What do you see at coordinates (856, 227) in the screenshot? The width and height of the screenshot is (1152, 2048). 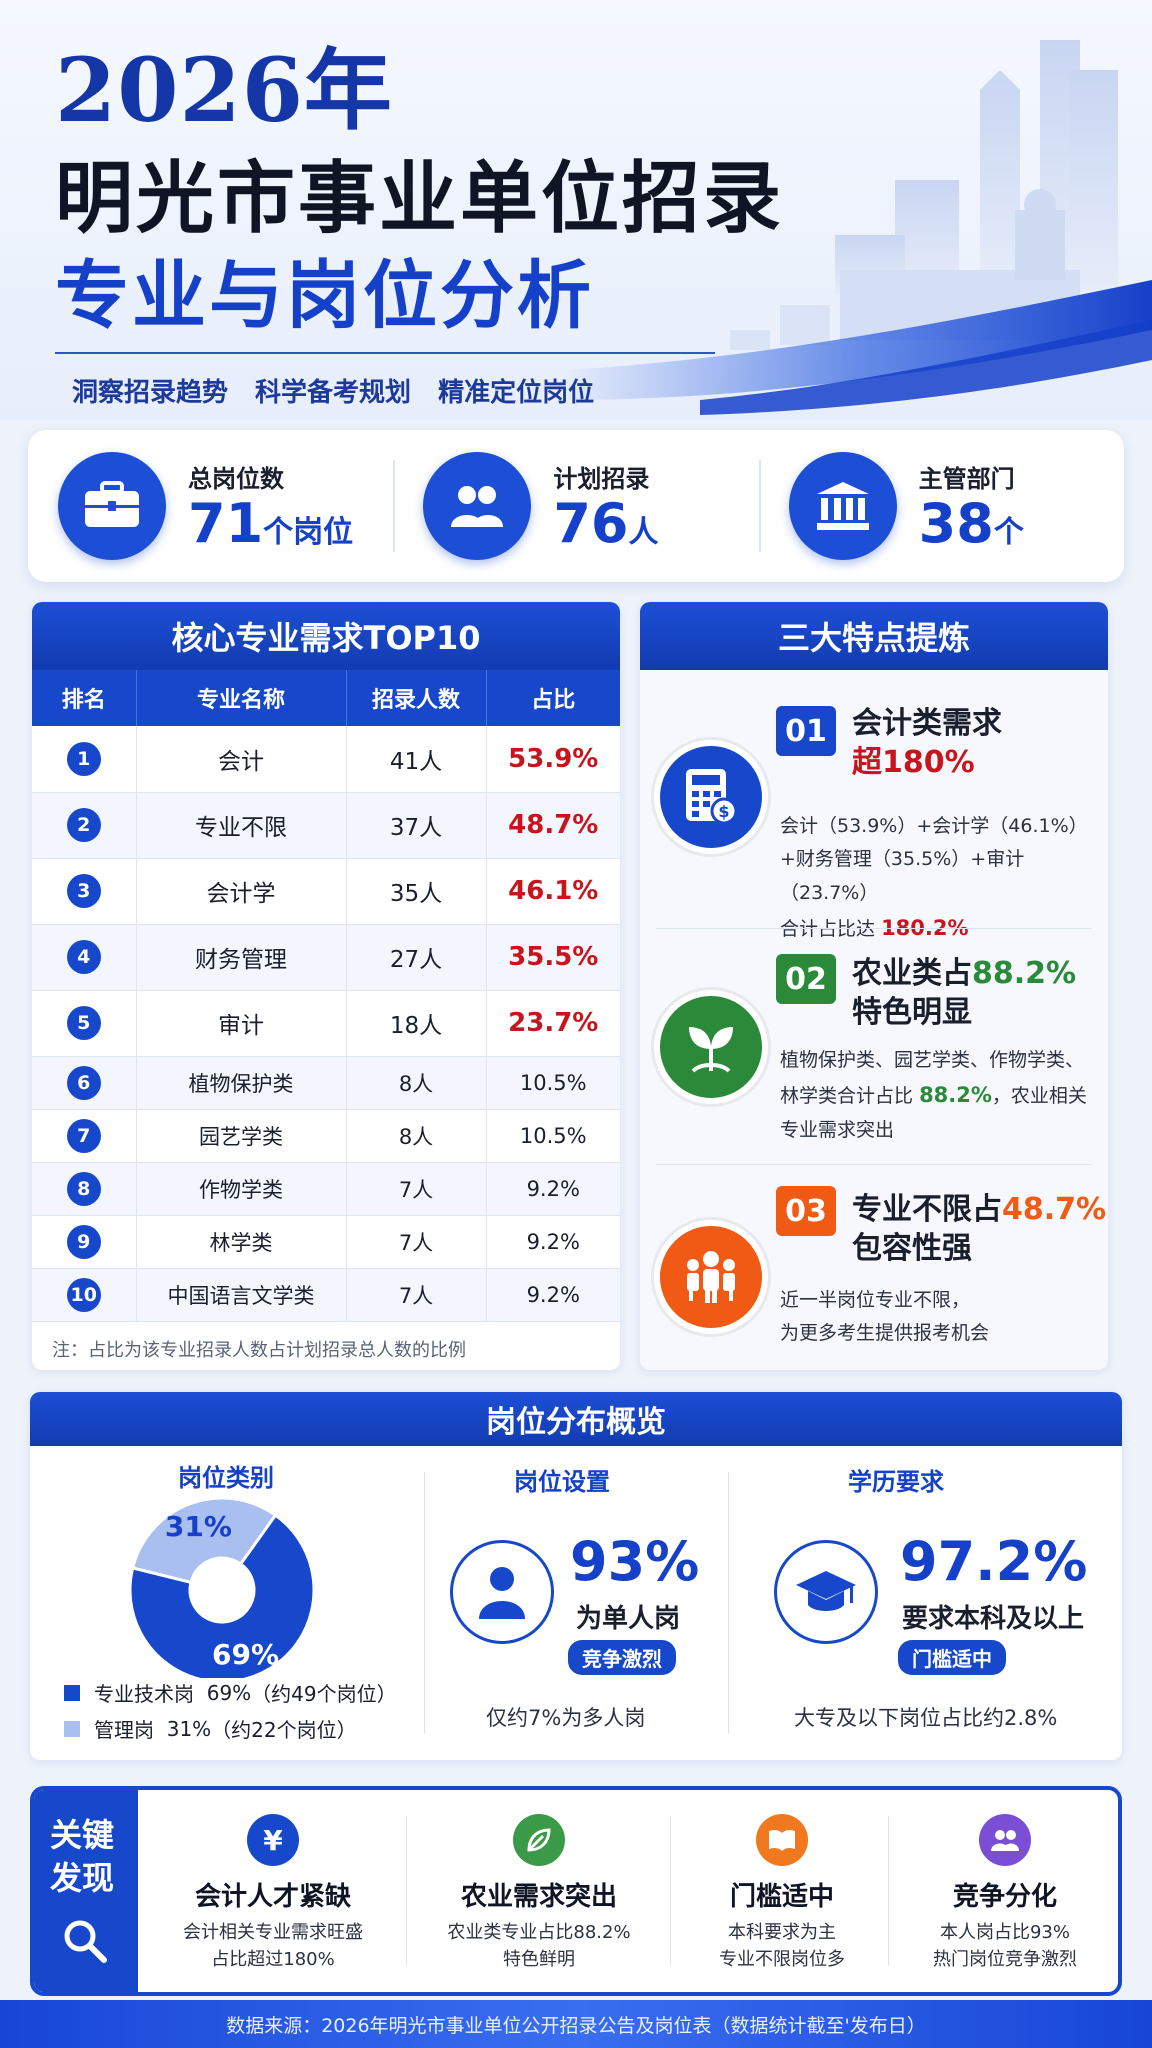 I see `city-skyline-illustration` at bounding box center [856, 227].